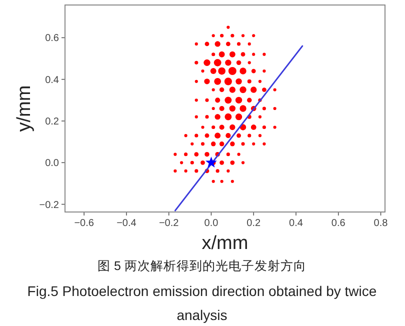 The image size is (405, 326). I want to click on x-axis-title: x/mm, so click(225, 243).